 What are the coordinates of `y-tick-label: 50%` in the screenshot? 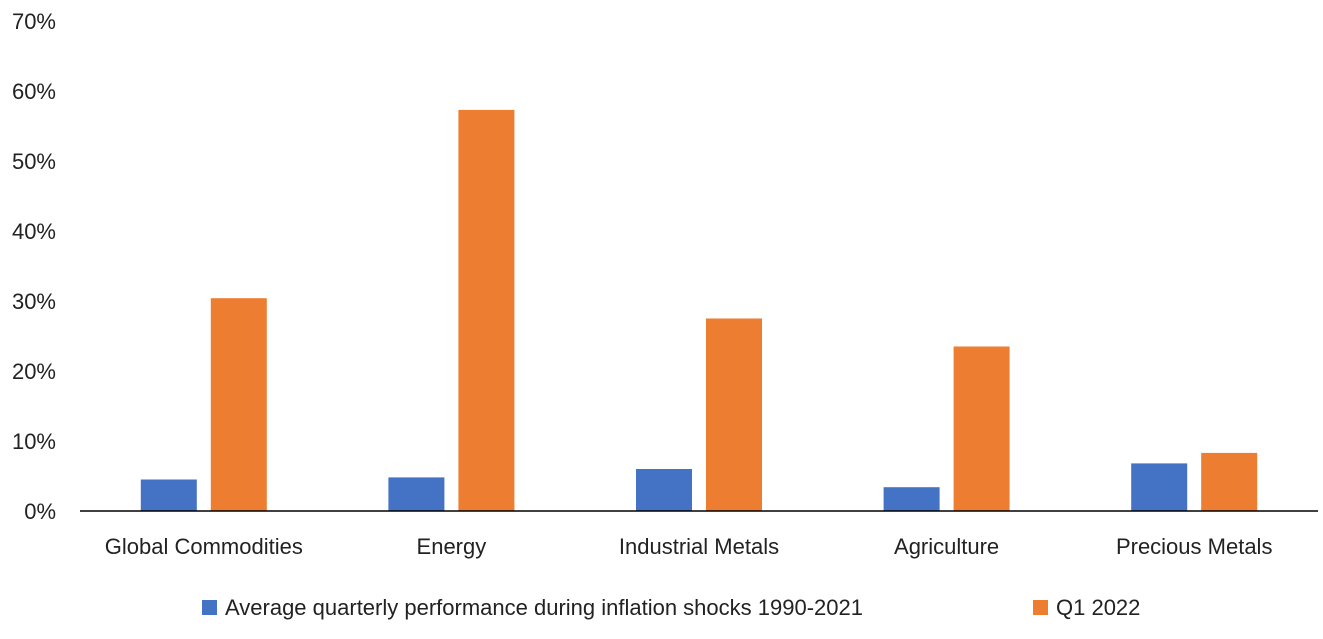 It's located at (34, 161).